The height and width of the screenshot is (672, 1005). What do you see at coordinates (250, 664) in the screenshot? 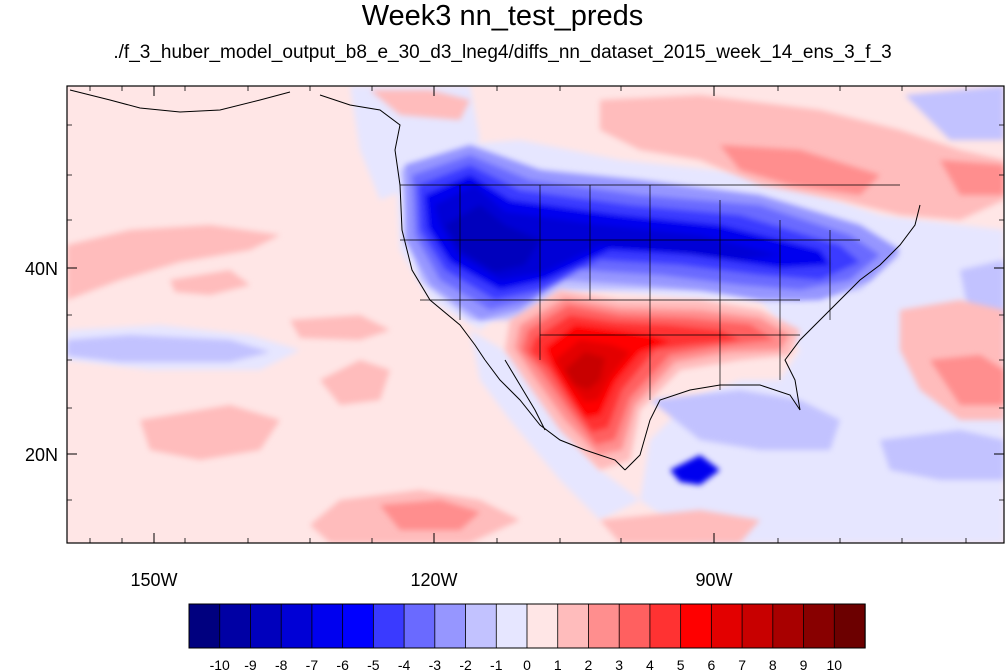
I see `colorbar-label: -9` at bounding box center [250, 664].